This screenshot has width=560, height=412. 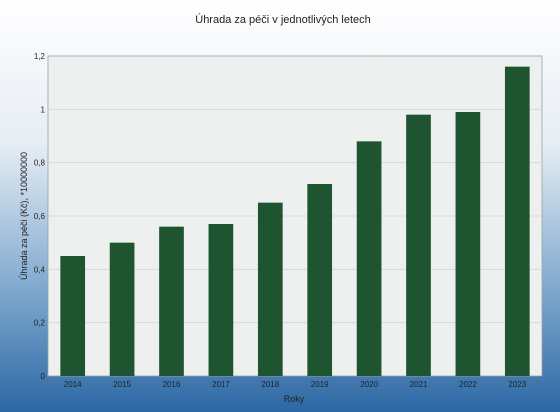 I want to click on x-tick-label: 2023, so click(x=517, y=384).